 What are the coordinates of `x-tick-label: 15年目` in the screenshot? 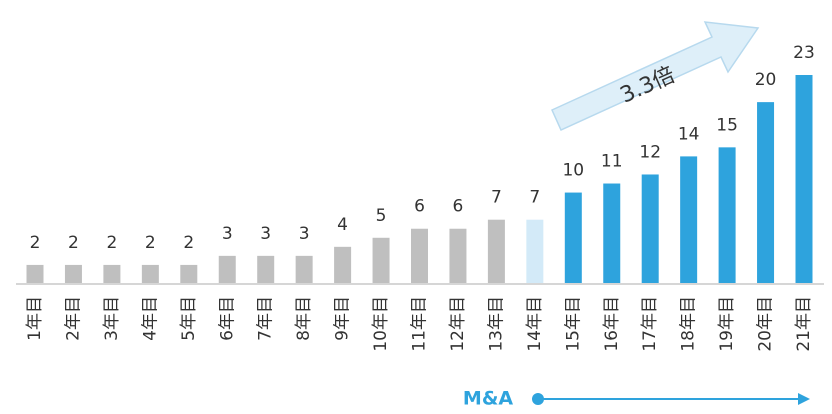 It's located at (573, 324).